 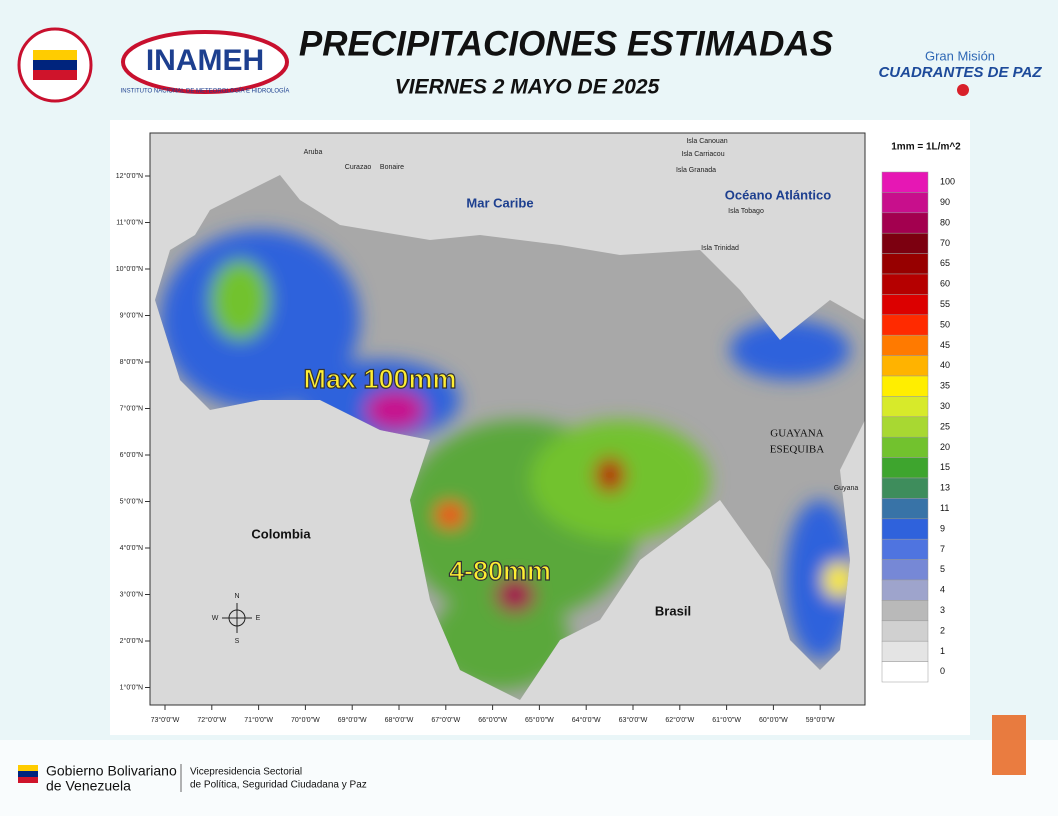 What do you see at coordinates (492, 720) in the screenshot?
I see `lon-label: 66°0'0"W` at bounding box center [492, 720].